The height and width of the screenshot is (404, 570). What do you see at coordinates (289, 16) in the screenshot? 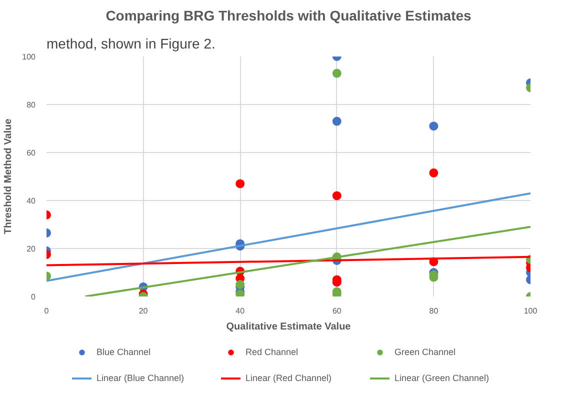
I see `chart-title: Comparing BRG Thresholds with Qualitative Estimates` at bounding box center [289, 16].